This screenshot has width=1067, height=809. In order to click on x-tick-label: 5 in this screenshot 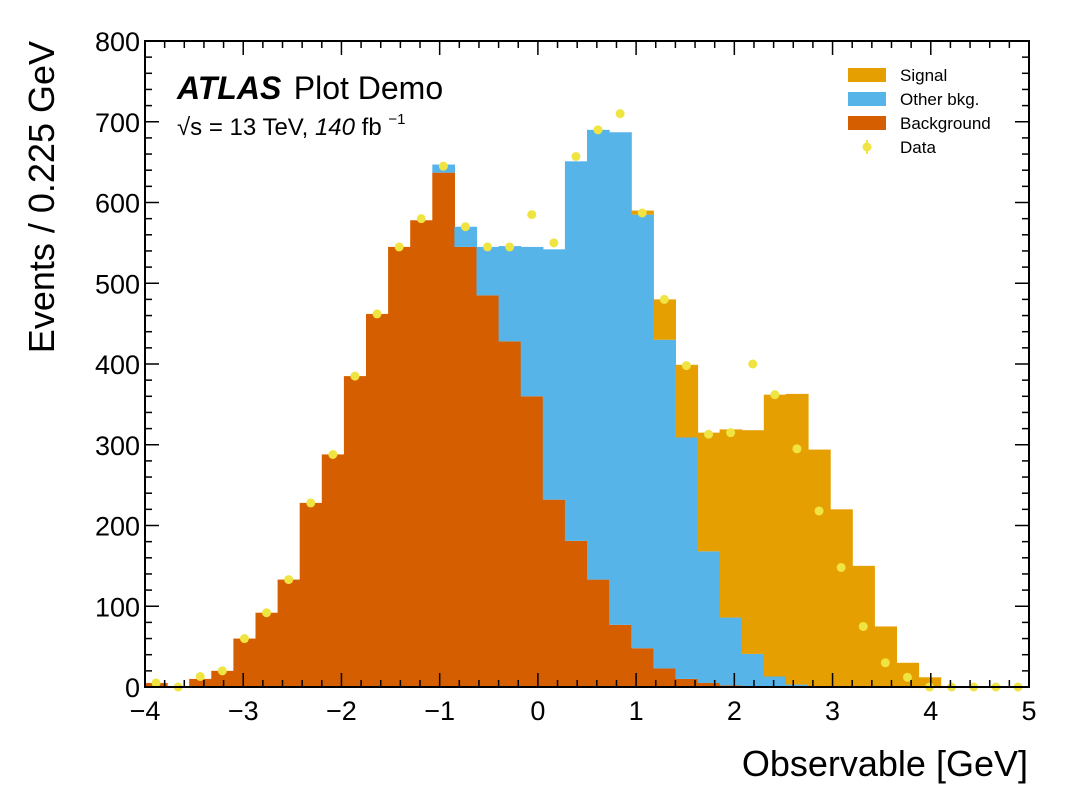, I will do `click(1028, 711)`.